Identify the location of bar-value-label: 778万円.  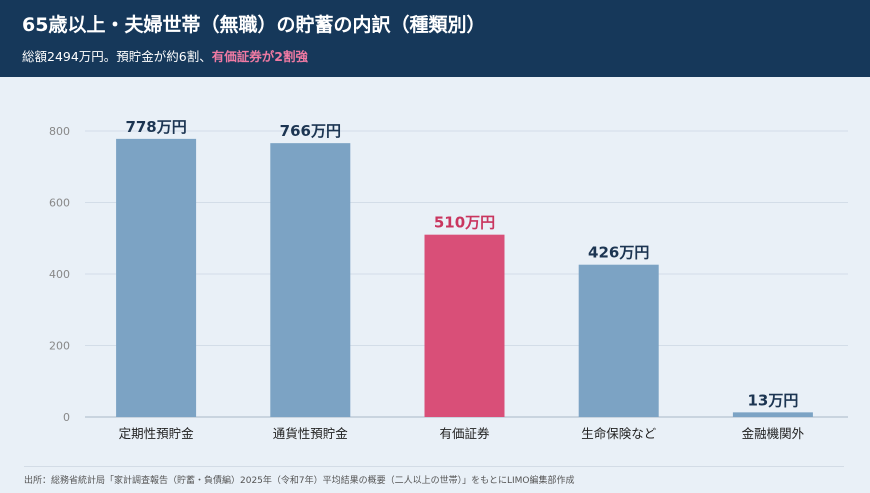
(155, 127).